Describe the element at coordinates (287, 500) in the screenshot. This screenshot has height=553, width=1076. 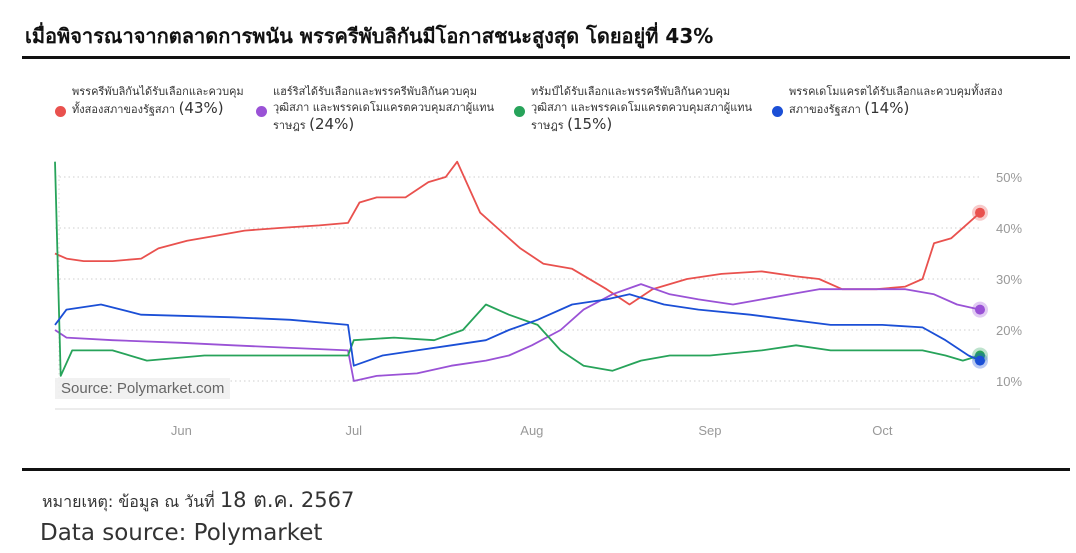
I see `footnote-date: 18 ต.ค. 2567` at that location.